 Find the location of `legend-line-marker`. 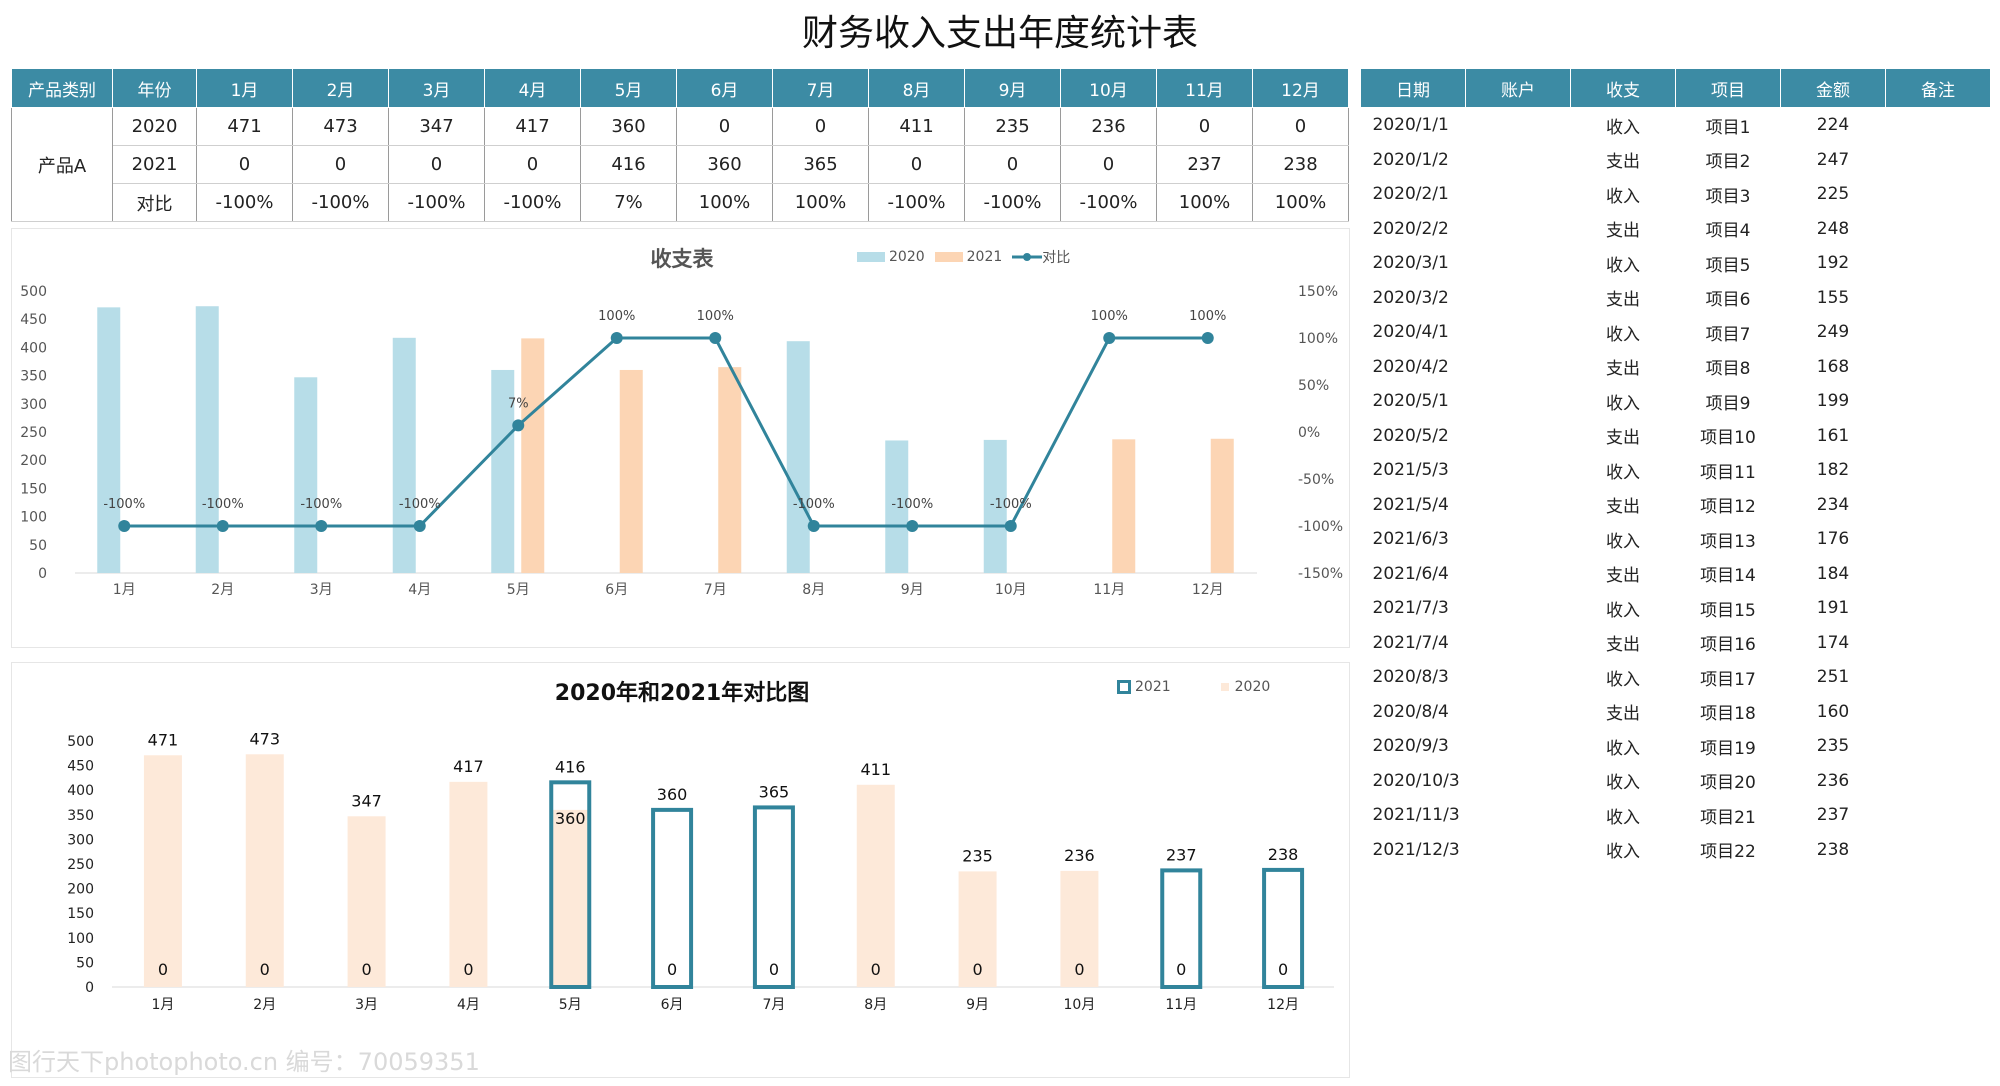

legend-line-marker is located at coordinates (1027, 257).